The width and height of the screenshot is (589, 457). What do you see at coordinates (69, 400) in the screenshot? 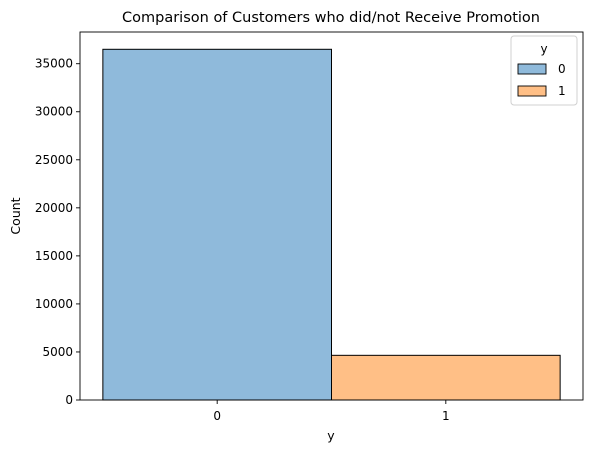
I see `y-tick-label: 0` at bounding box center [69, 400].